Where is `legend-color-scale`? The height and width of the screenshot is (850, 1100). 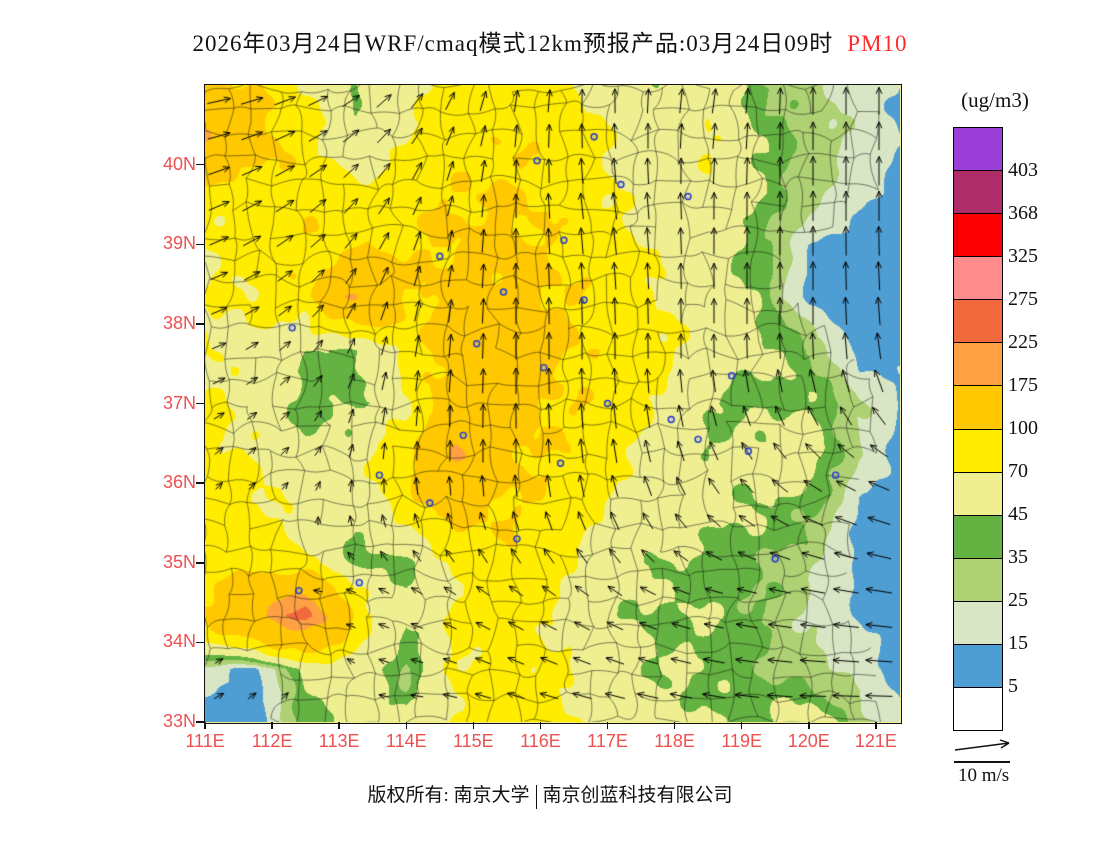 legend-color-scale is located at coordinates (978, 429).